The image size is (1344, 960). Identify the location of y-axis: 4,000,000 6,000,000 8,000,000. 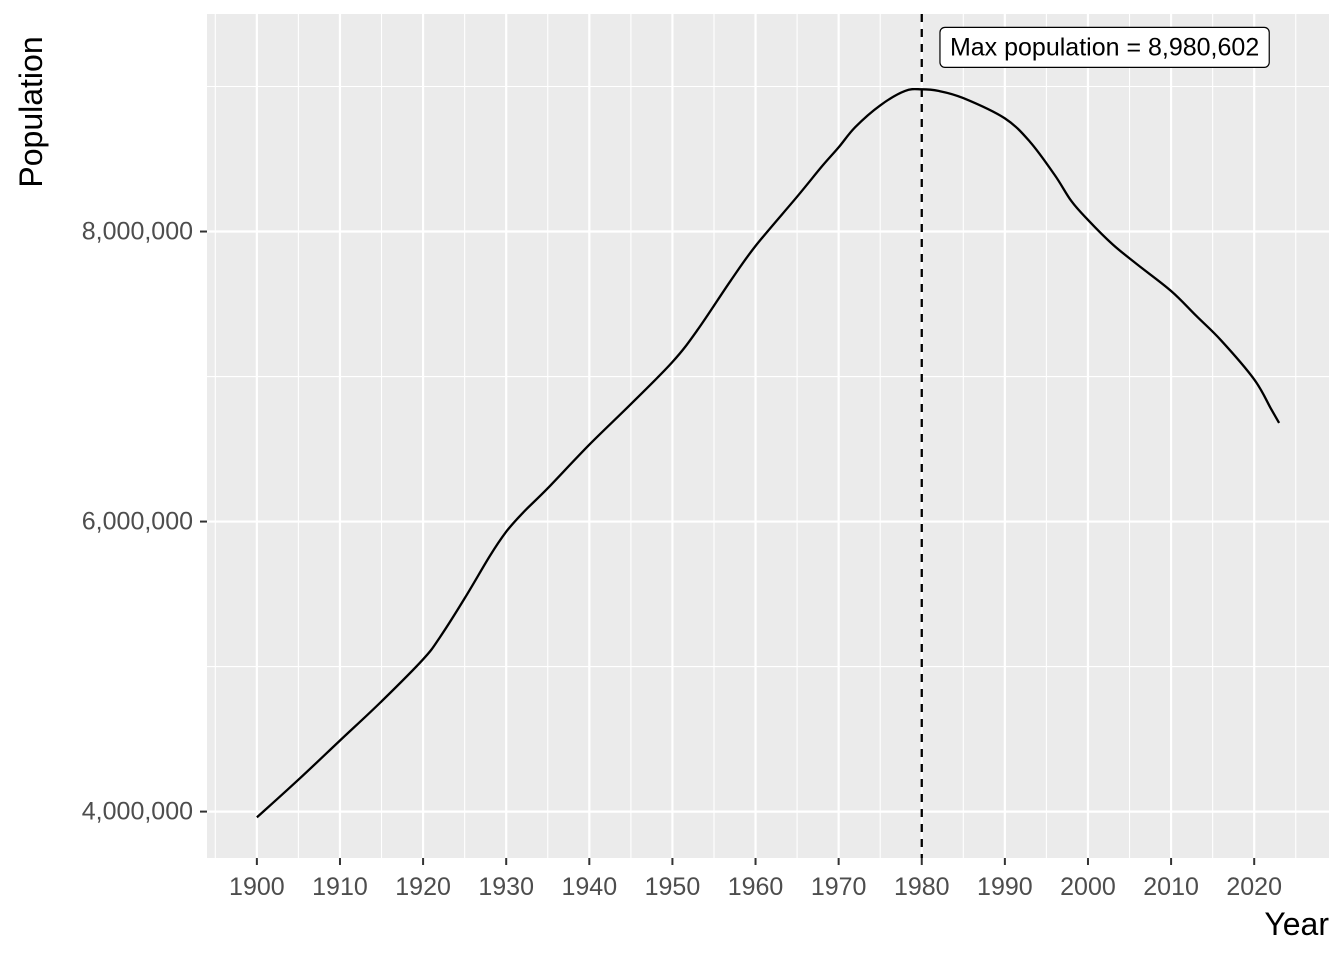
(144, 522).